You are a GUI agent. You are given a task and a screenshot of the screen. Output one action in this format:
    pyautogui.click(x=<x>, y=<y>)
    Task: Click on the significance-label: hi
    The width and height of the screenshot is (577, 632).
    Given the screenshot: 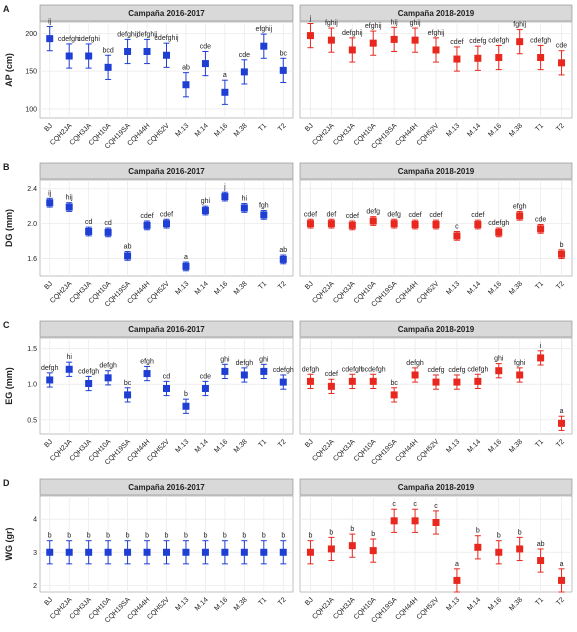 What is the action you would take?
    pyautogui.click(x=245, y=199)
    